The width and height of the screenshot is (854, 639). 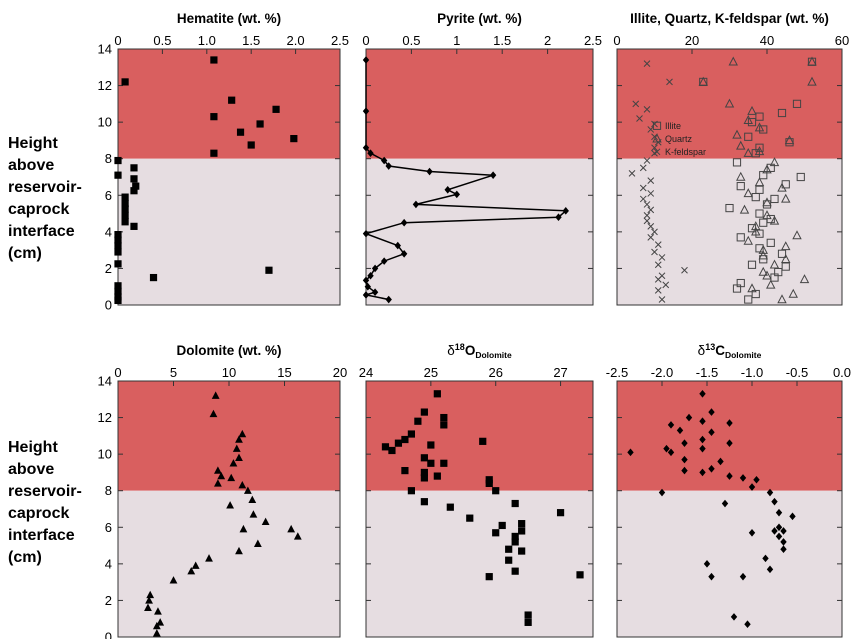 What do you see at coordinates (730, 351) in the screenshot?
I see `chart-title: δ13CDolomite` at bounding box center [730, 351].